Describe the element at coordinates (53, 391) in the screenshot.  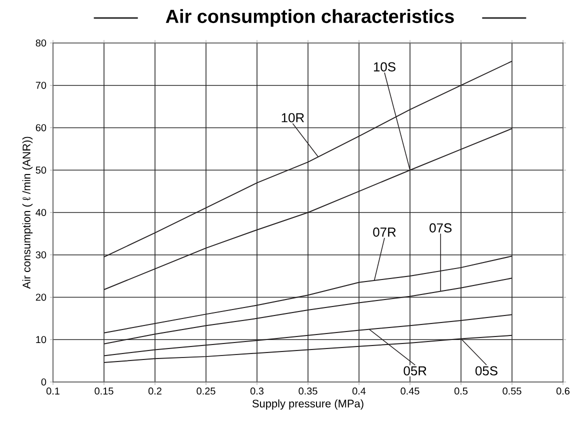
I see `x-tick-label: 0.1` at that location.